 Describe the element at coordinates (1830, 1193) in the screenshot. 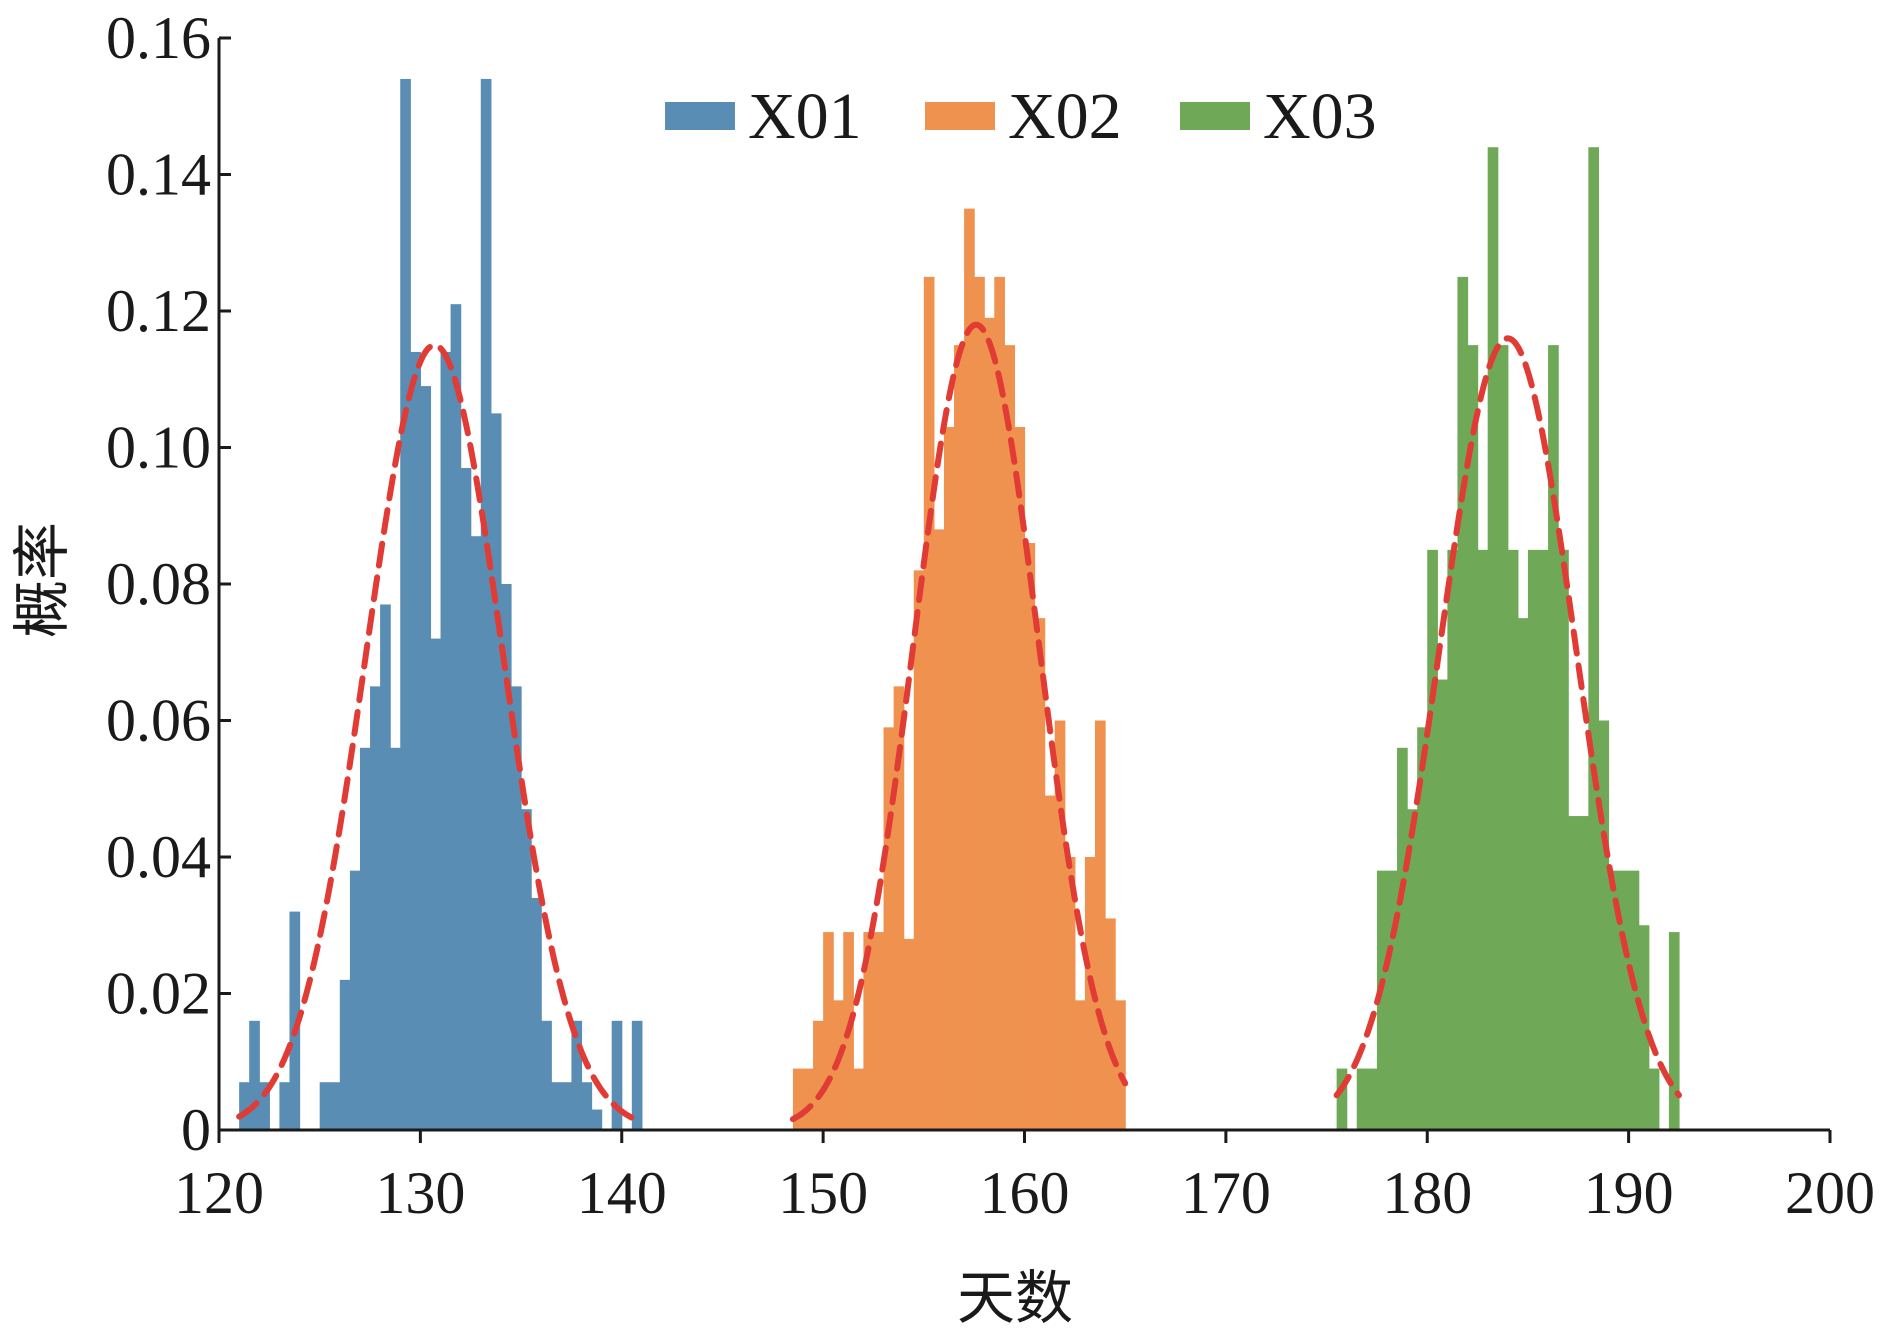

I see `x-tick-label: 200` at that location.